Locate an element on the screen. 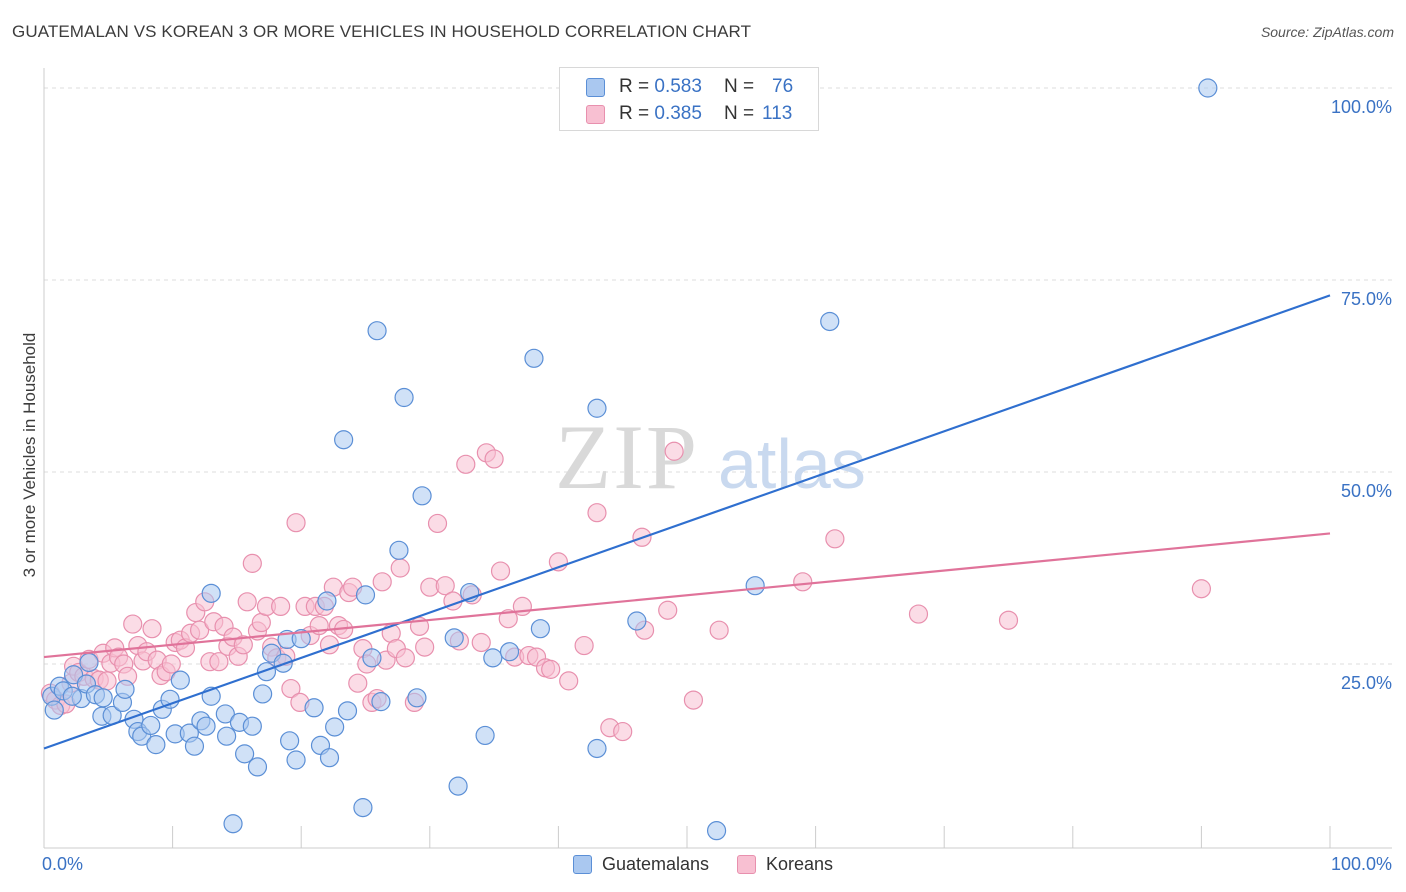  legend-n-value: 113 is located at coordinates (777, 113).